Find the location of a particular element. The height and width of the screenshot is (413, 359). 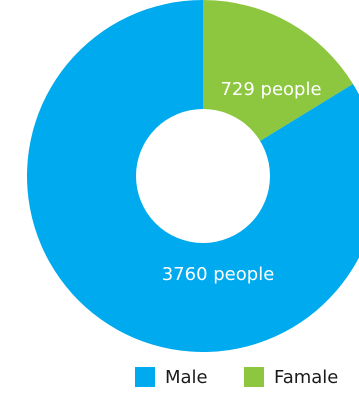

legend-label-famale: Famale is located at coordinates (306, 377).